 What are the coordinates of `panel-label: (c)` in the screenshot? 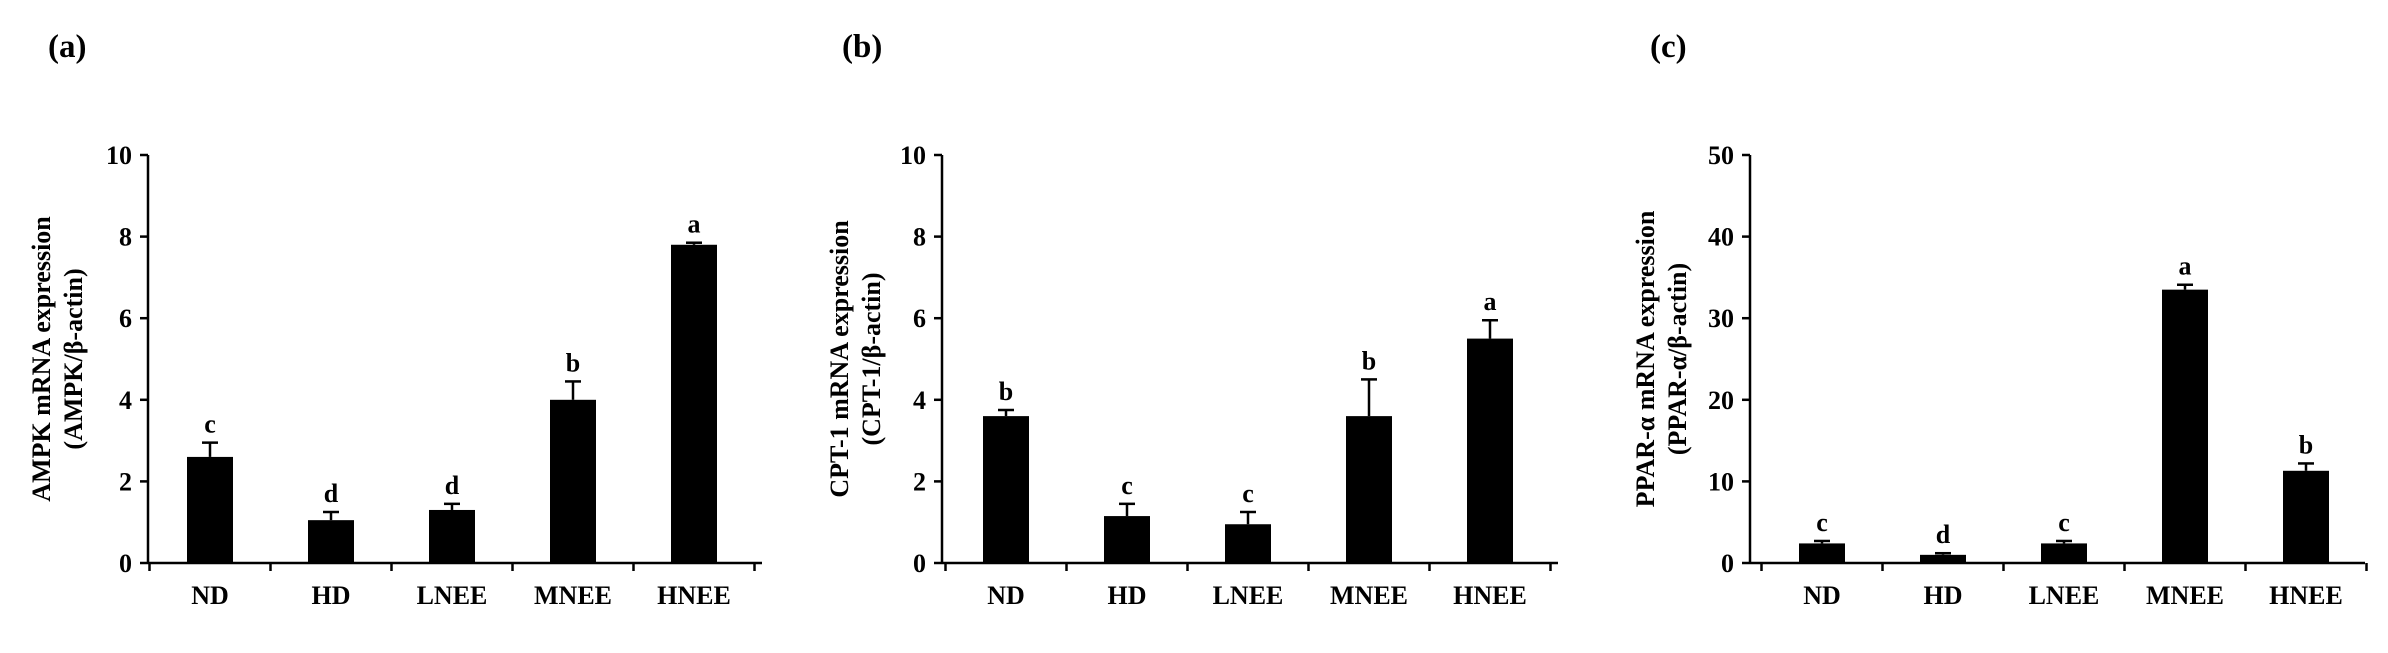 It's located at (1668, 47).